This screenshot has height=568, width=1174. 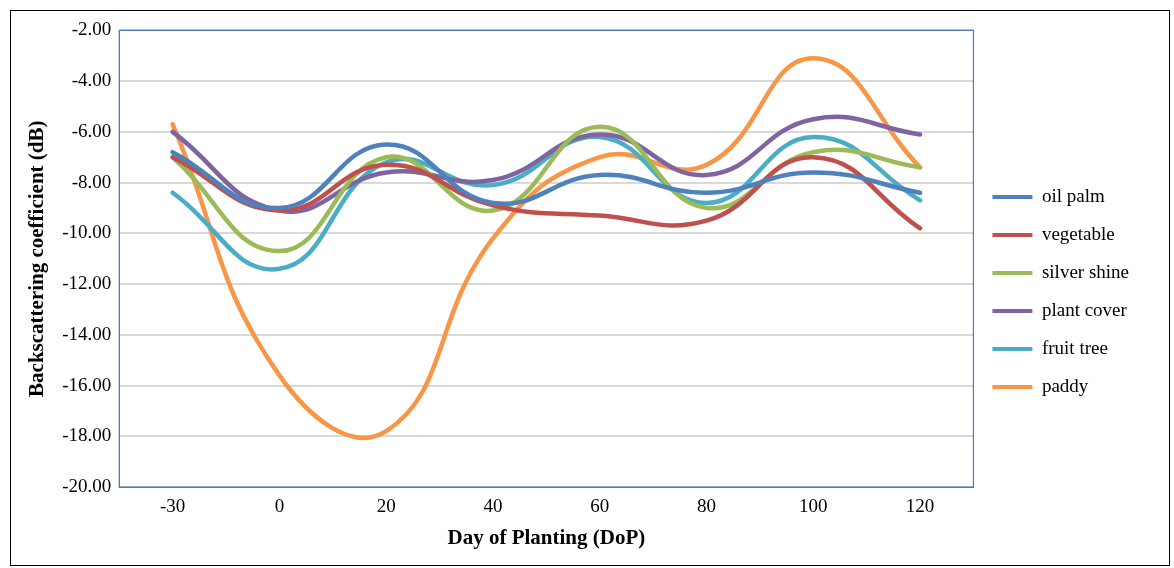 What do you see at coordinates (1073, 195) in the screenshot?
I see `legend-label: oil palm` at bounding box center [1073, 195].